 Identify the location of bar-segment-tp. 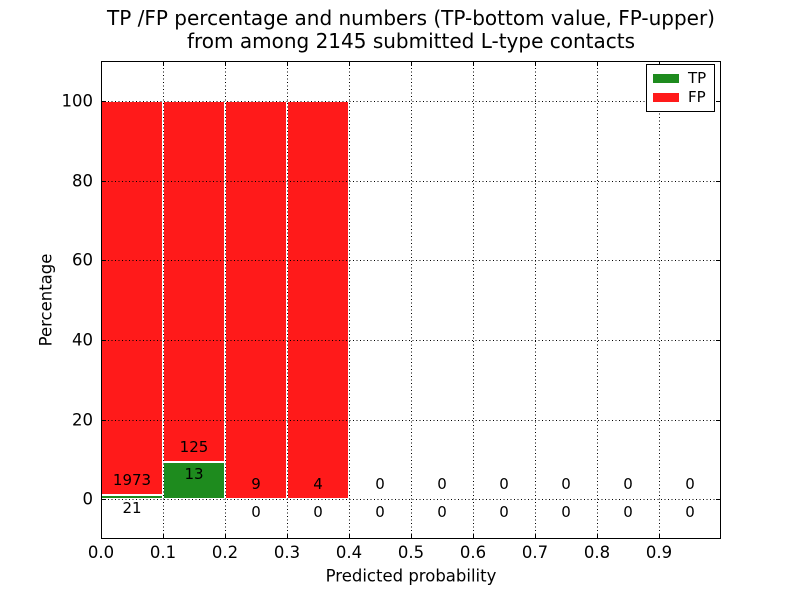
(194, 480).